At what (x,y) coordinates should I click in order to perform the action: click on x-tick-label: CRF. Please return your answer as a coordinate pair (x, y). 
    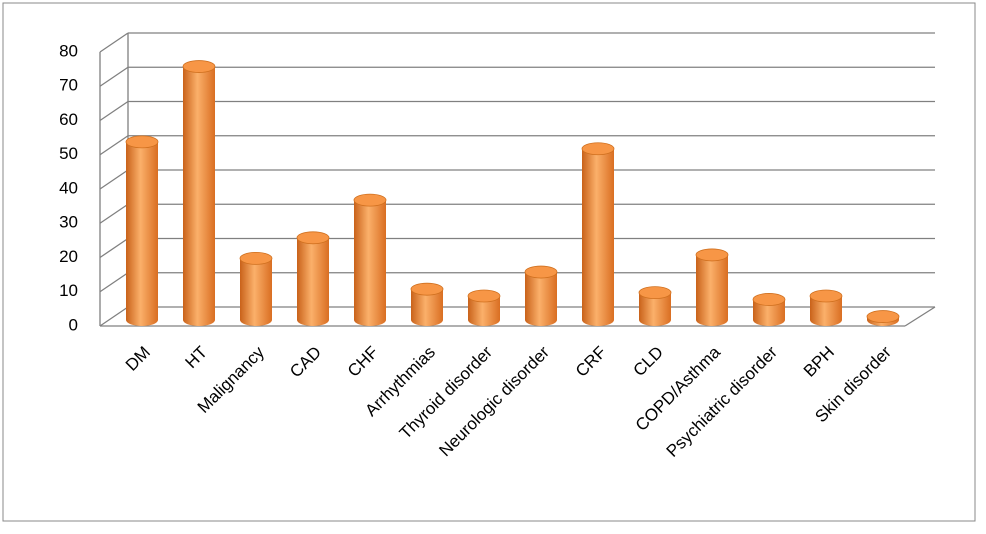
    Looking at the image, I should click on (591, 362).